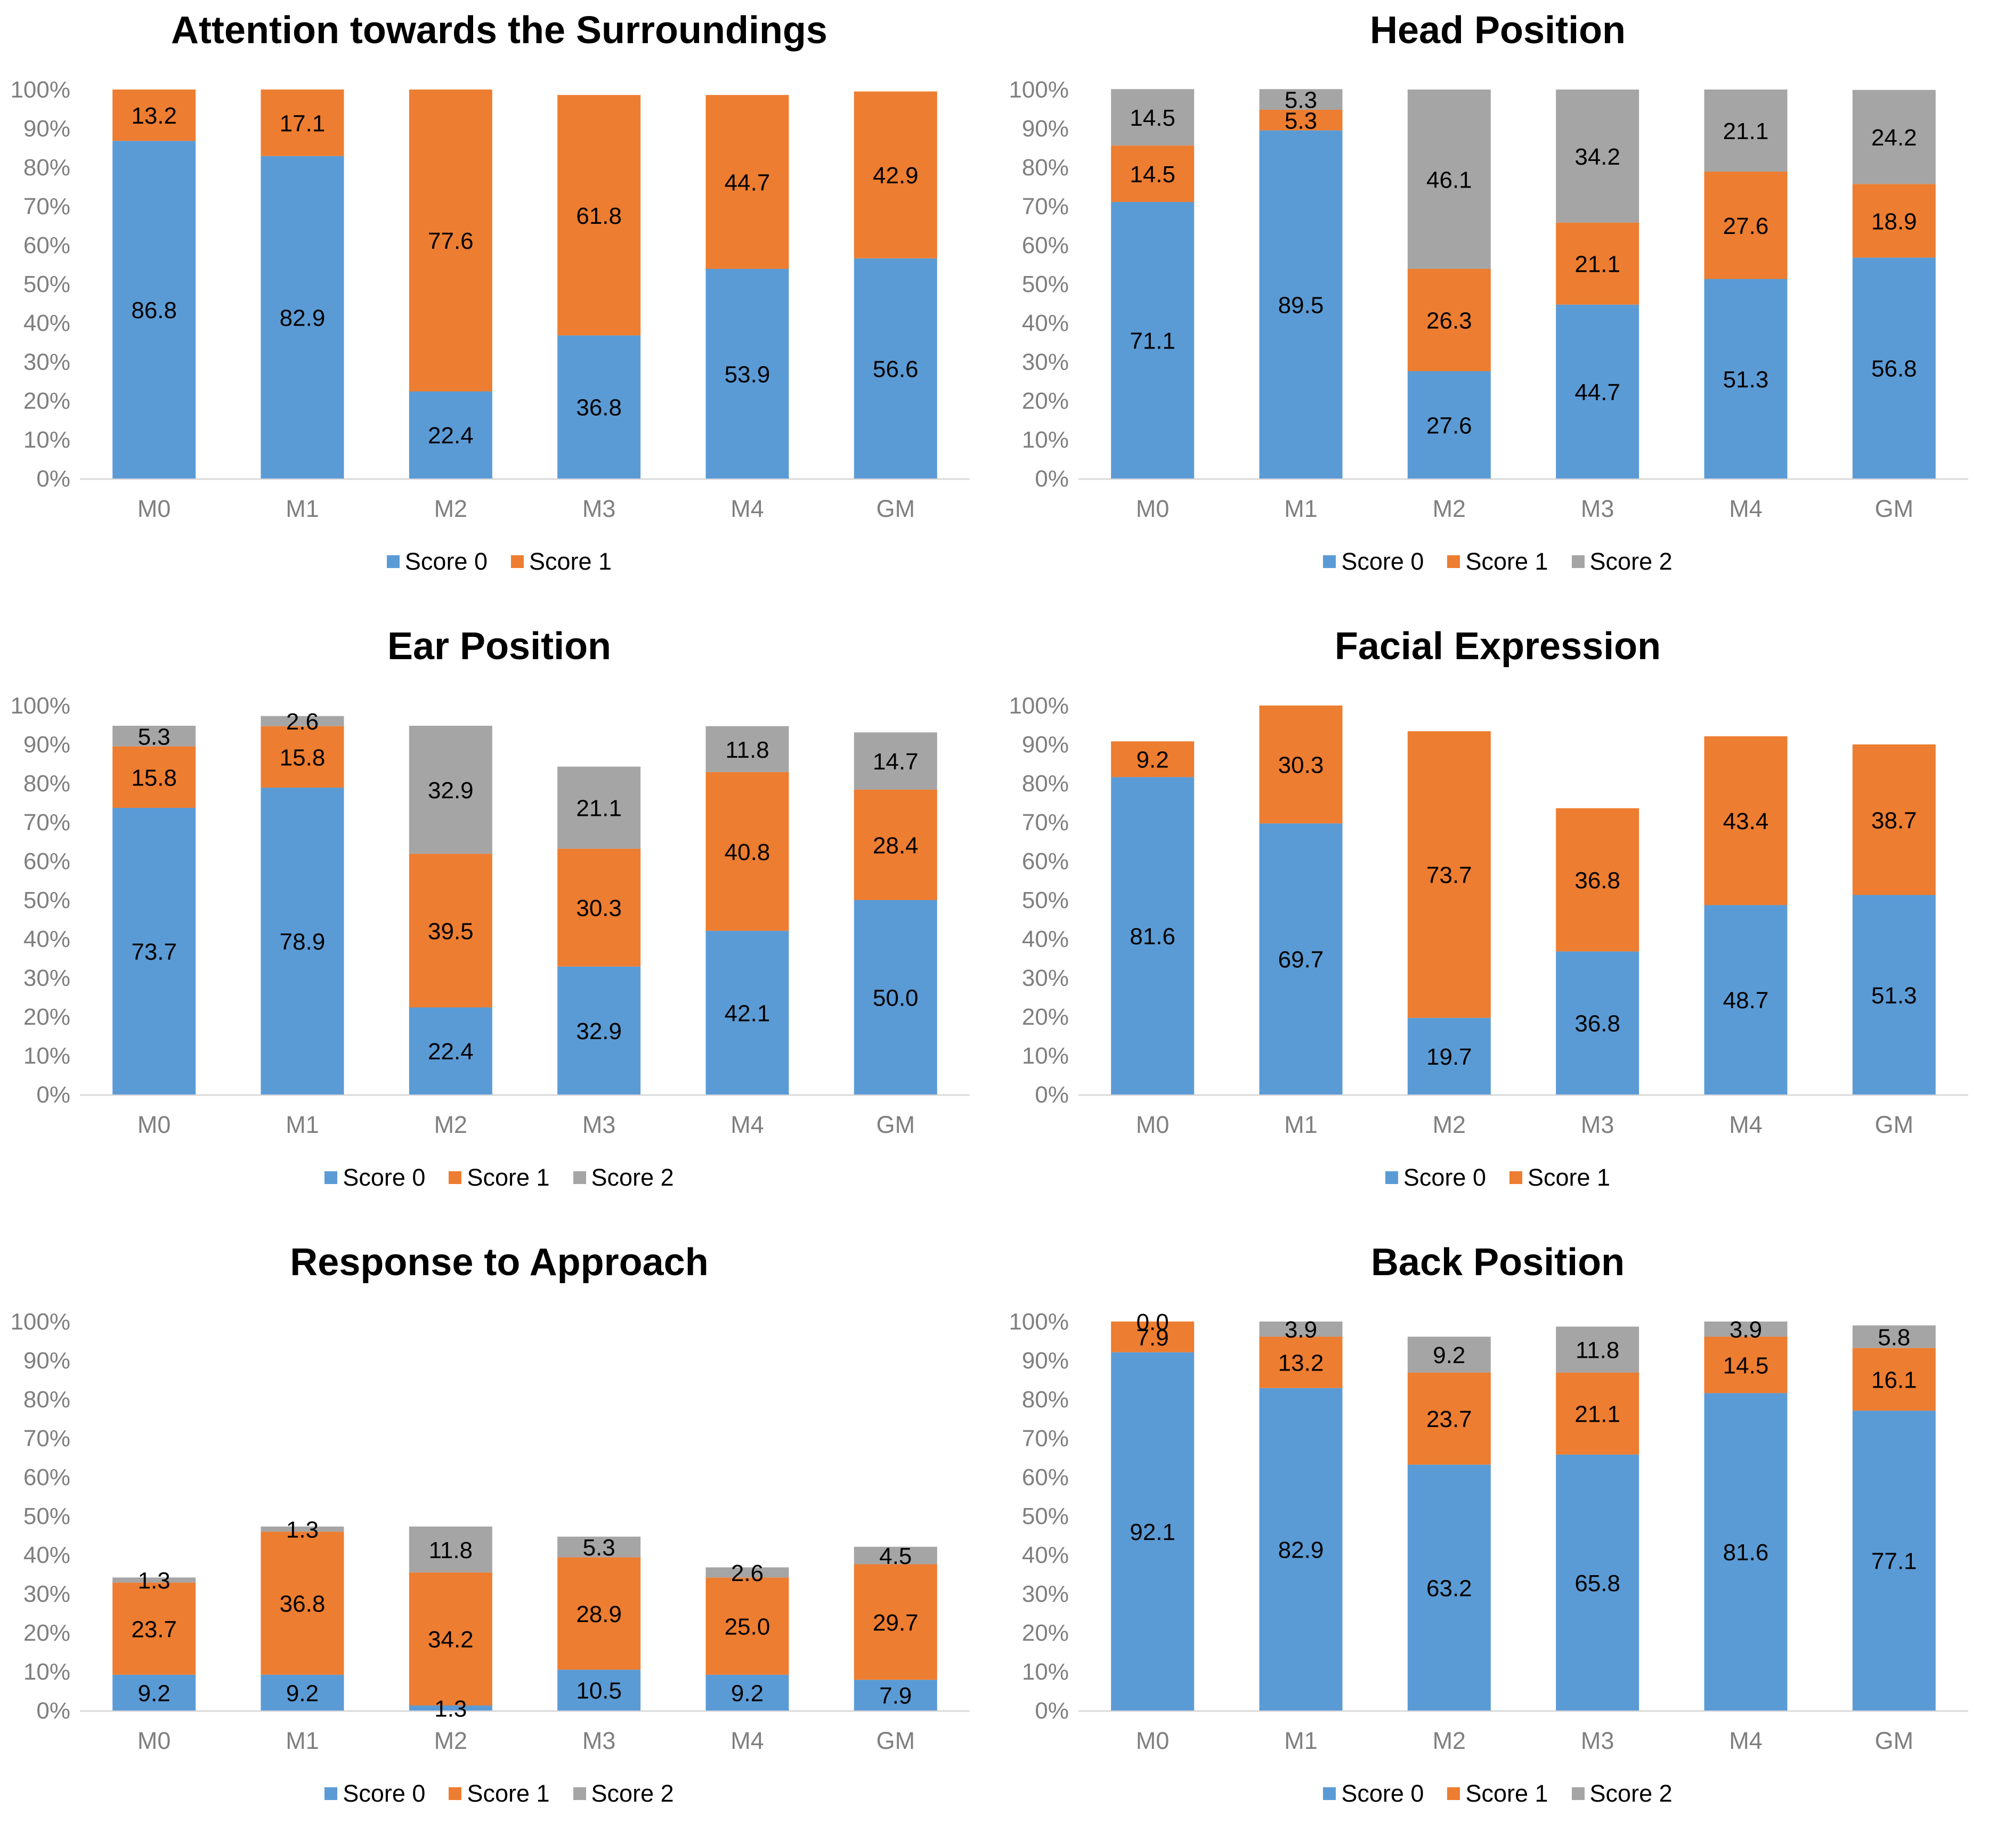 The width and height of the screenshot is (1997, 1848). Describe the element at coordinates (1152, 936) in the screenshot. I see `data-label: 81.6` at that location.